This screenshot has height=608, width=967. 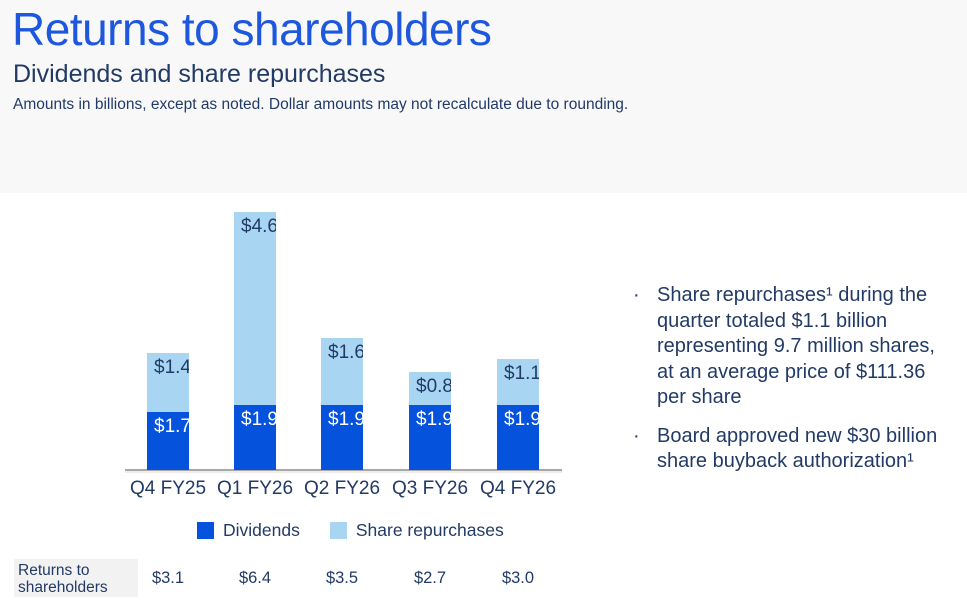 I want to click on category-label-q4-fy26: Q4 FY26, so click(x=518, y=488).